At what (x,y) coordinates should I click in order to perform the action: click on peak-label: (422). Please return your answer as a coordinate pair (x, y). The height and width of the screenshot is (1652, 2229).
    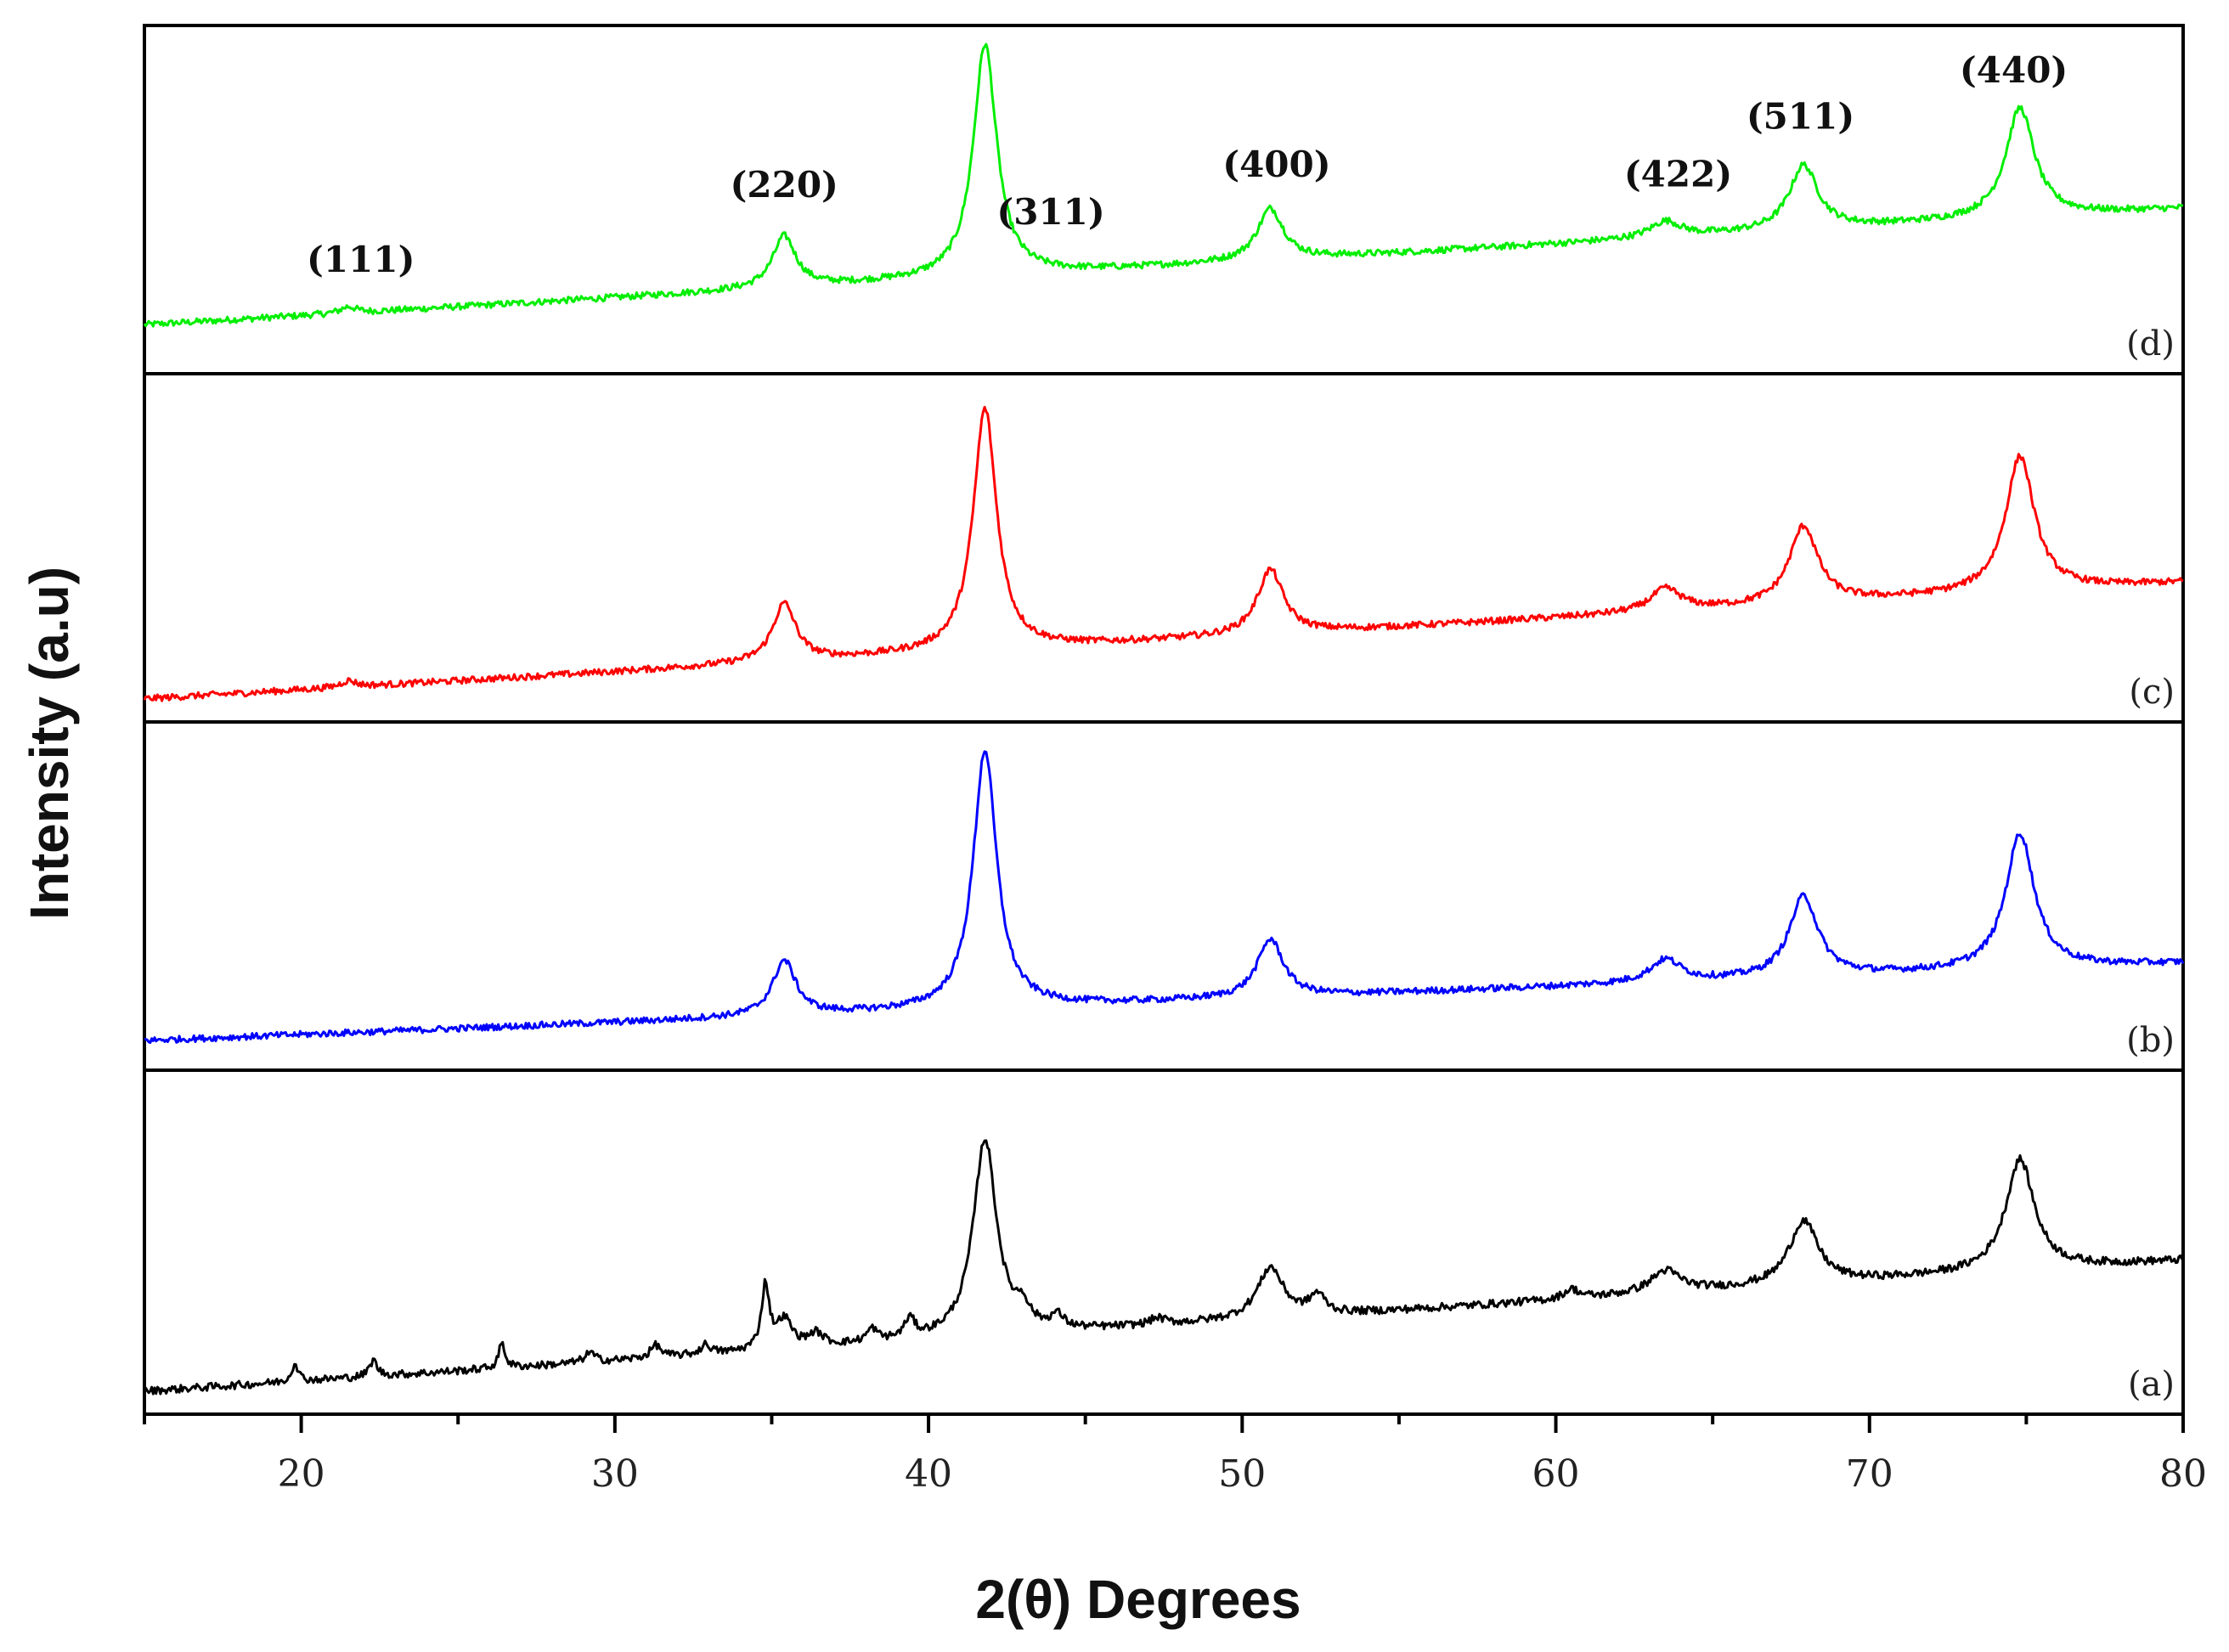
    Looking at the image, I should click on (1678, 174).